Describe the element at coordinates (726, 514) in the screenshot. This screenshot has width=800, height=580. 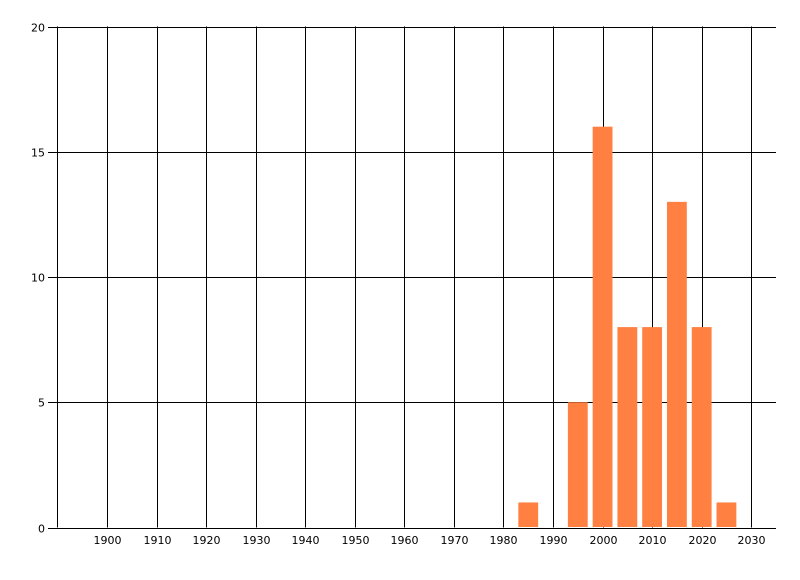
I see `bar-2025` at that location.